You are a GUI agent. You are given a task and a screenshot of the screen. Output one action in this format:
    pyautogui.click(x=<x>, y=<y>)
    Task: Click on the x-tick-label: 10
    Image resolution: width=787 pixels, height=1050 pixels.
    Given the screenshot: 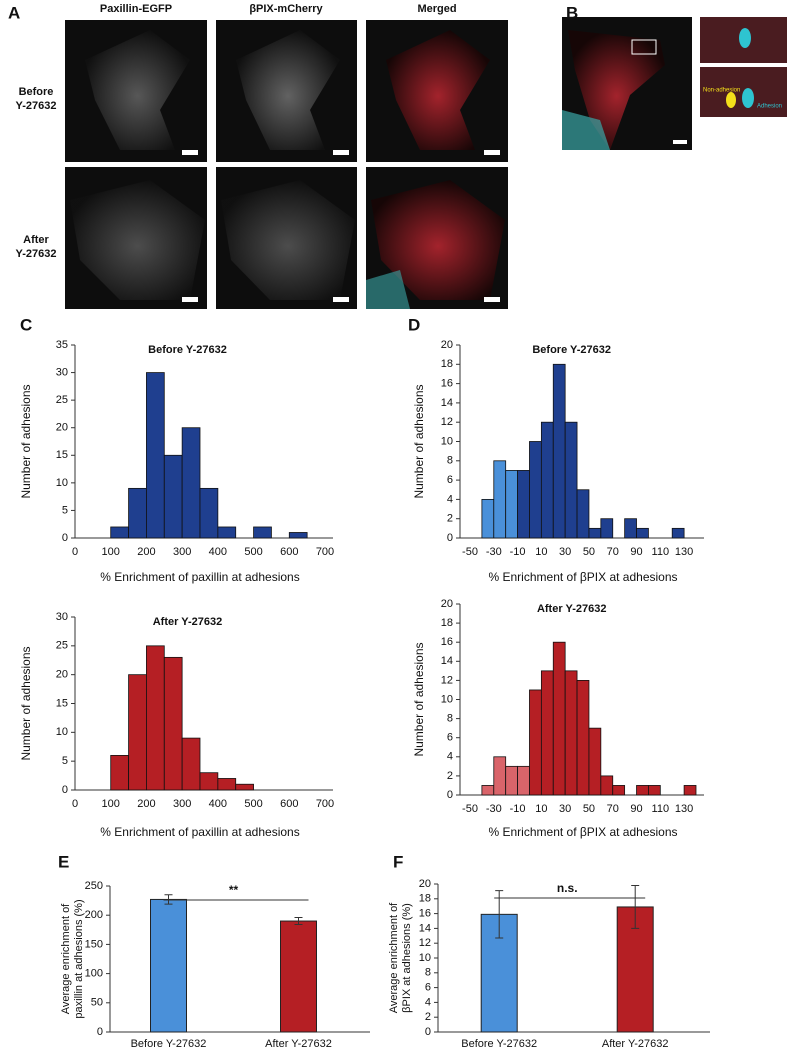 What is the action you would take?
    pyautogui.click(x=541, y=552)
    